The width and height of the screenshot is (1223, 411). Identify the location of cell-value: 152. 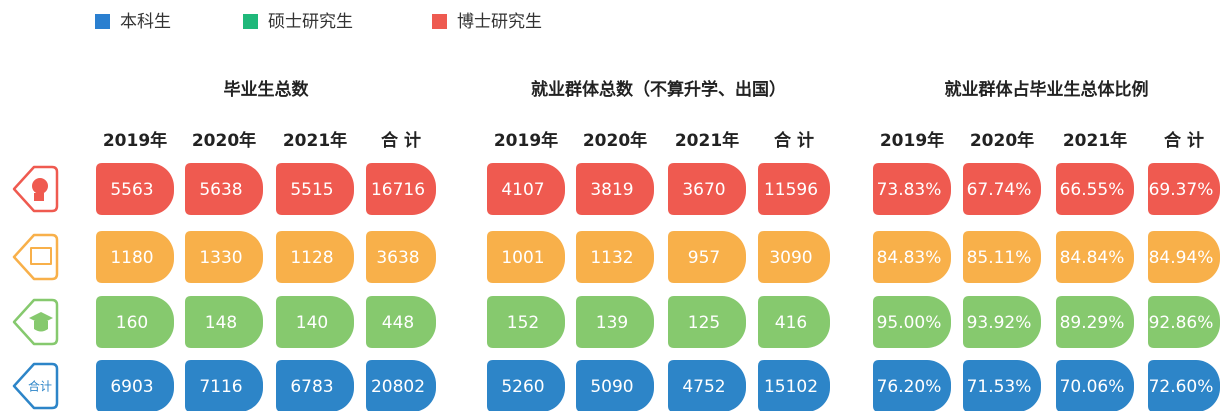
(523, 323).